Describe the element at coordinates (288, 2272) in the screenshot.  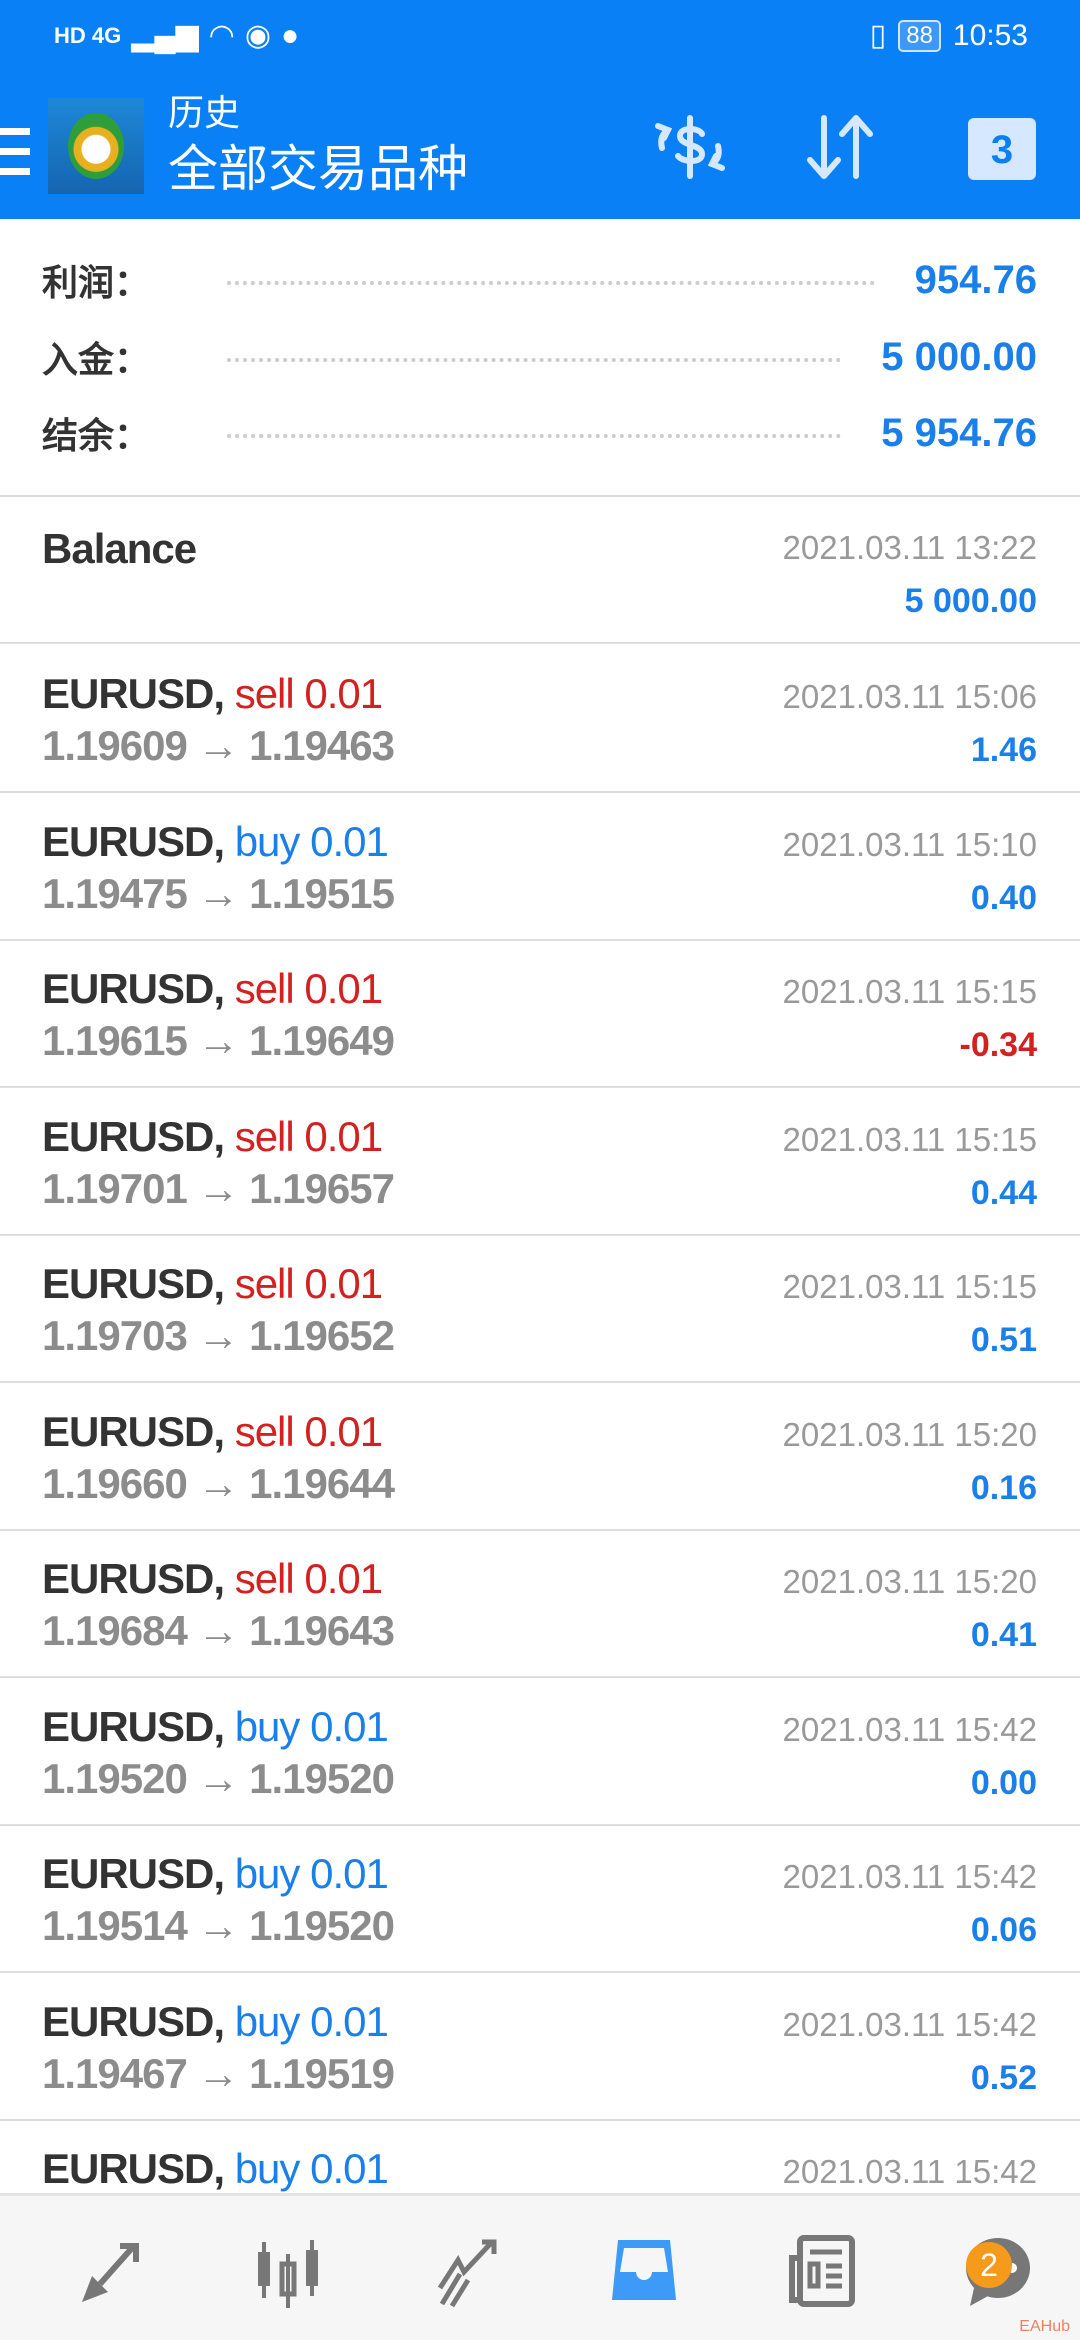
I see `quotes-chart-icon` at that location.